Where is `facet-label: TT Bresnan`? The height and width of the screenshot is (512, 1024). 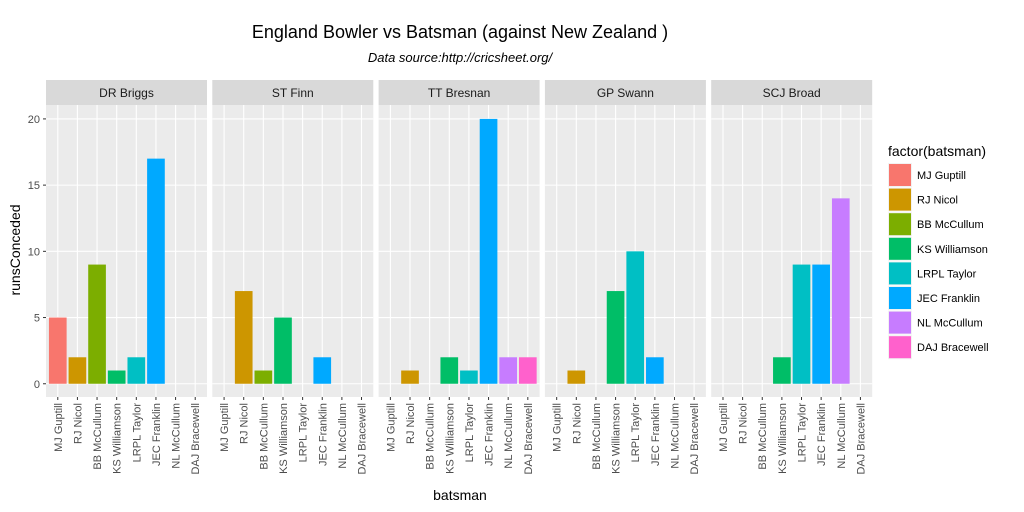 facet-label: TT Bresnan is located at coordinates (459, 93).